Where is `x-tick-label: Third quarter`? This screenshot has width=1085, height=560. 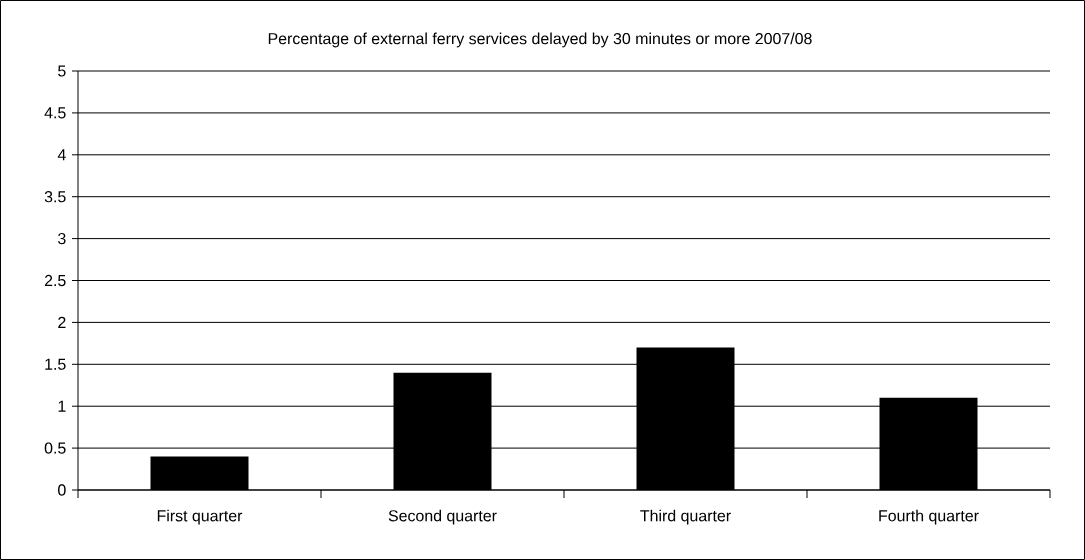 x-tick-label: Third quarter is located at coordinates (685, 517).